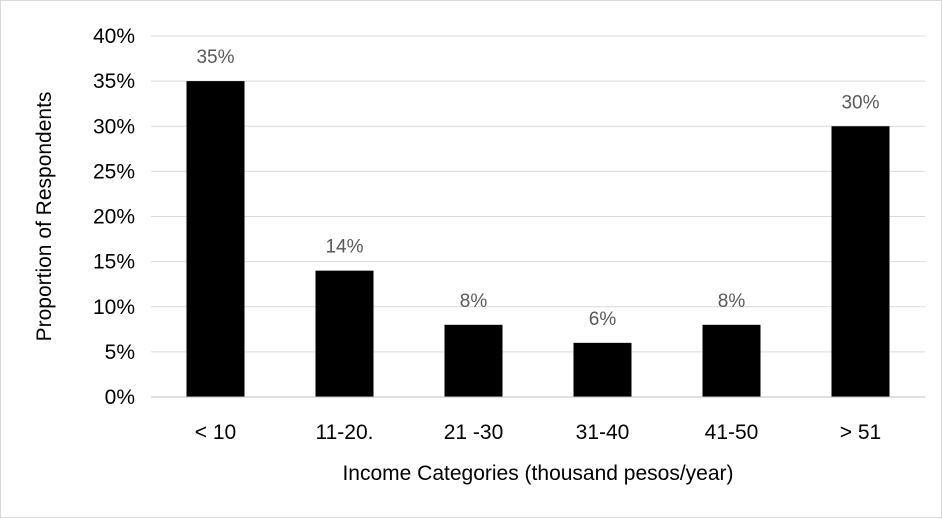 The height and width of the screenshot is (519, 942). Describe the element at coordinates (860, 432) in the screenshot. I see `x-tick-label: > 51` at that location.